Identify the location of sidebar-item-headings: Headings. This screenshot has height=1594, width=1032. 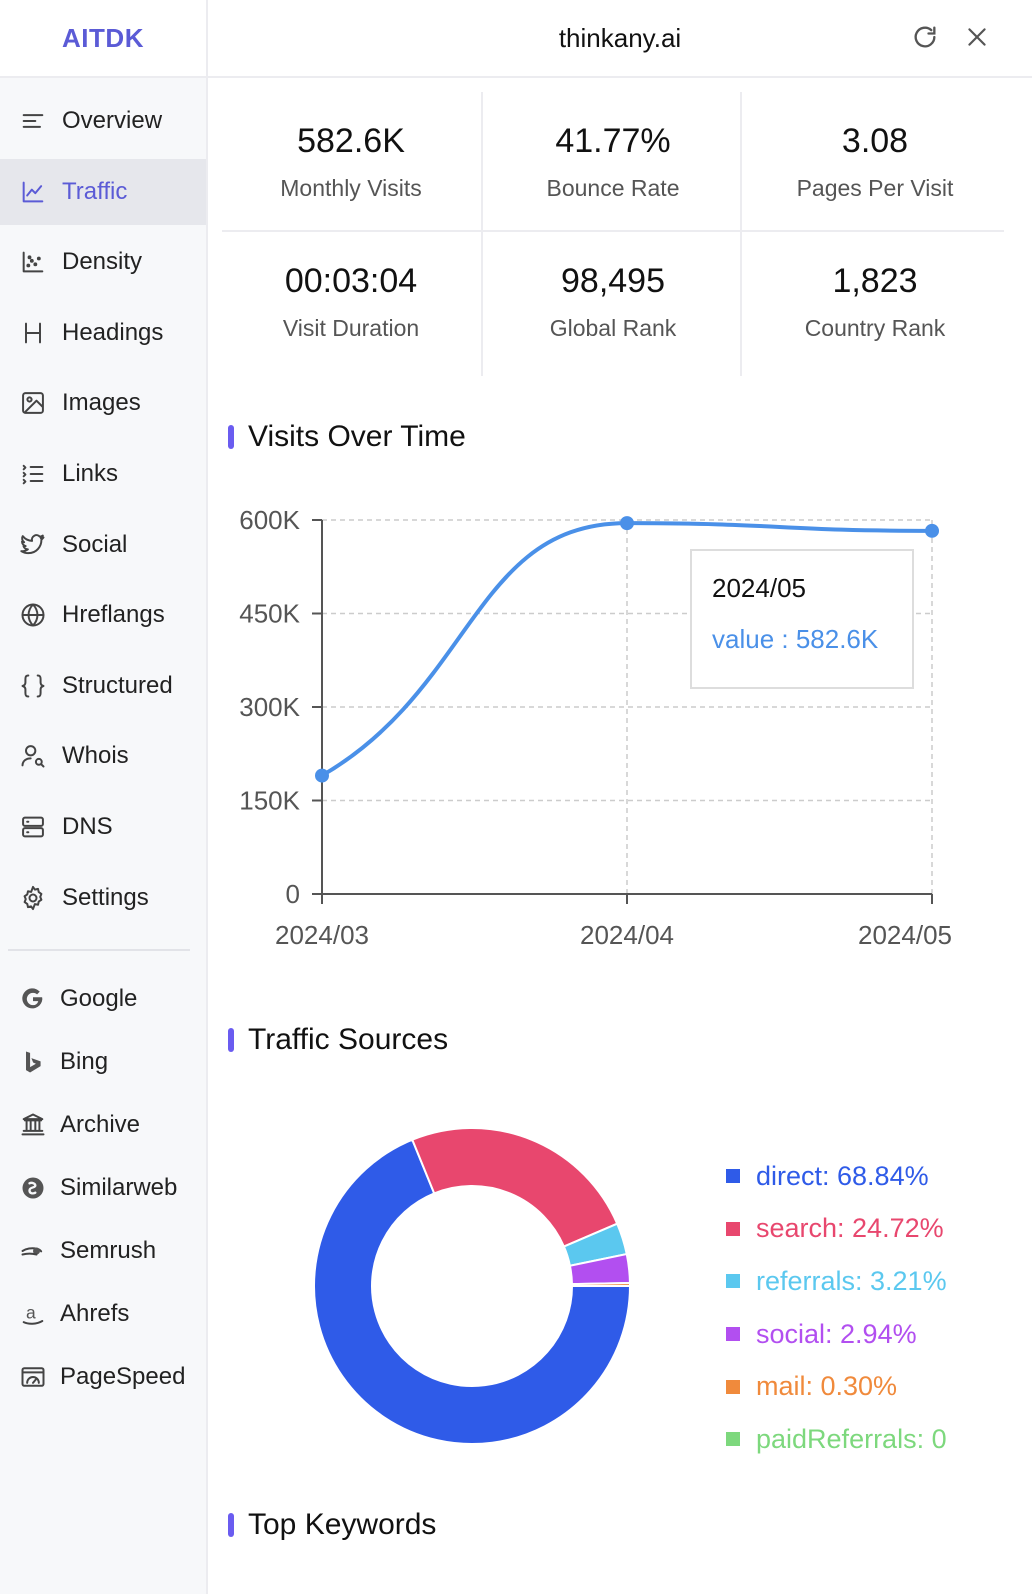
(103, 333).